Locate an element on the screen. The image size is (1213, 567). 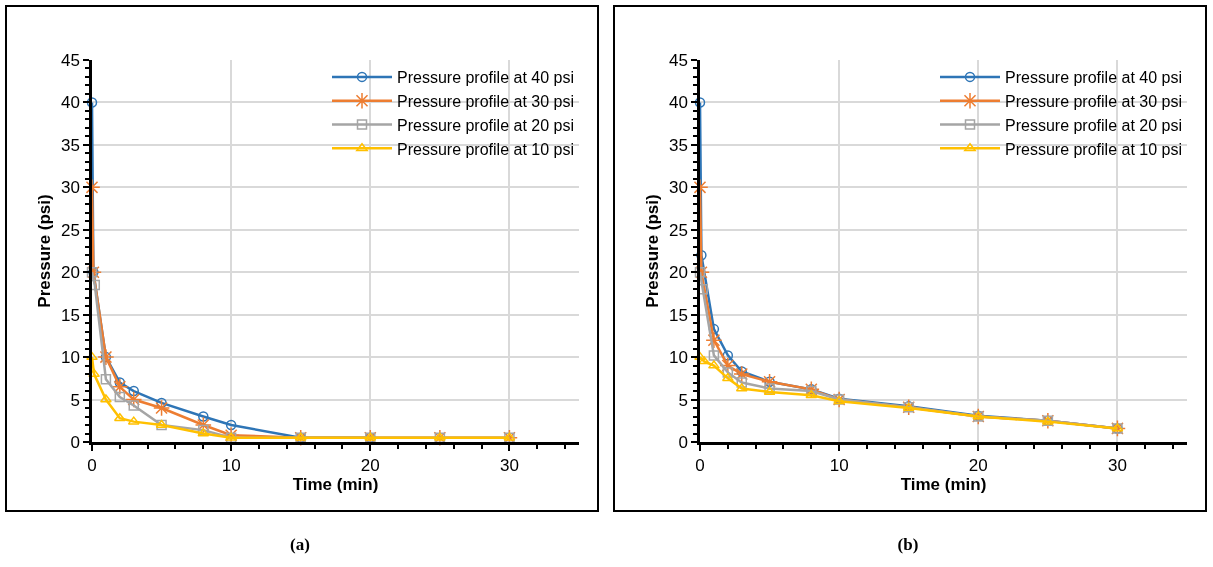
text: (a) is located at coordinates (300, 545).